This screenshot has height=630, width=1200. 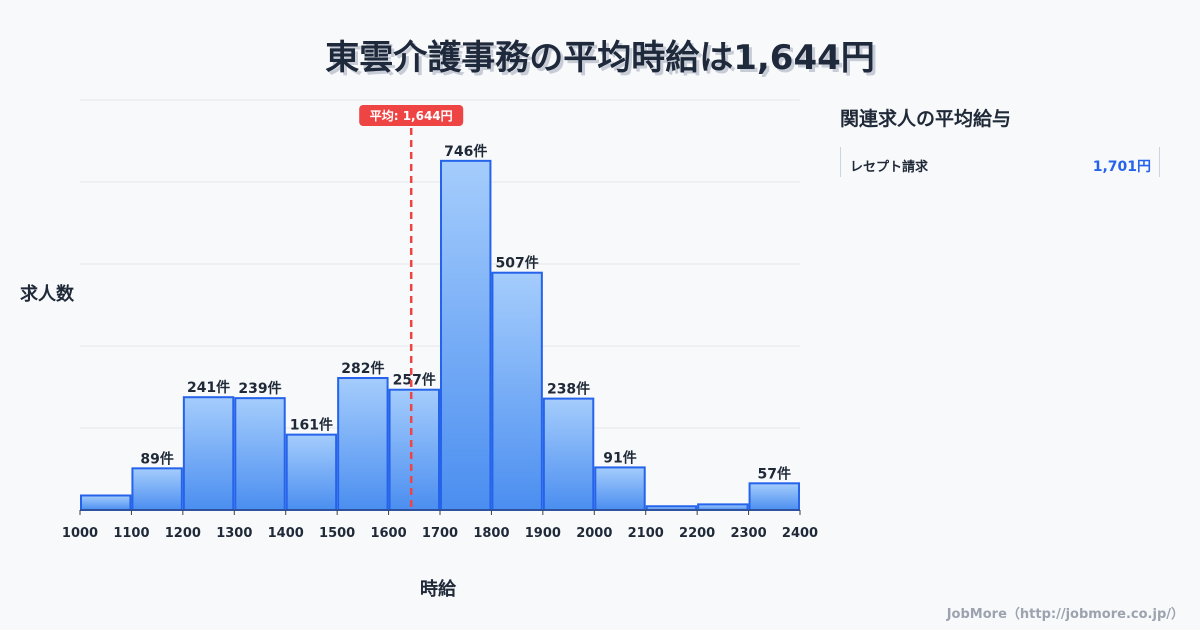 What do you see at coordinates (208, 387) in the screenshot?
I see `bar-label: 241件` at bounding box center [208, 387].